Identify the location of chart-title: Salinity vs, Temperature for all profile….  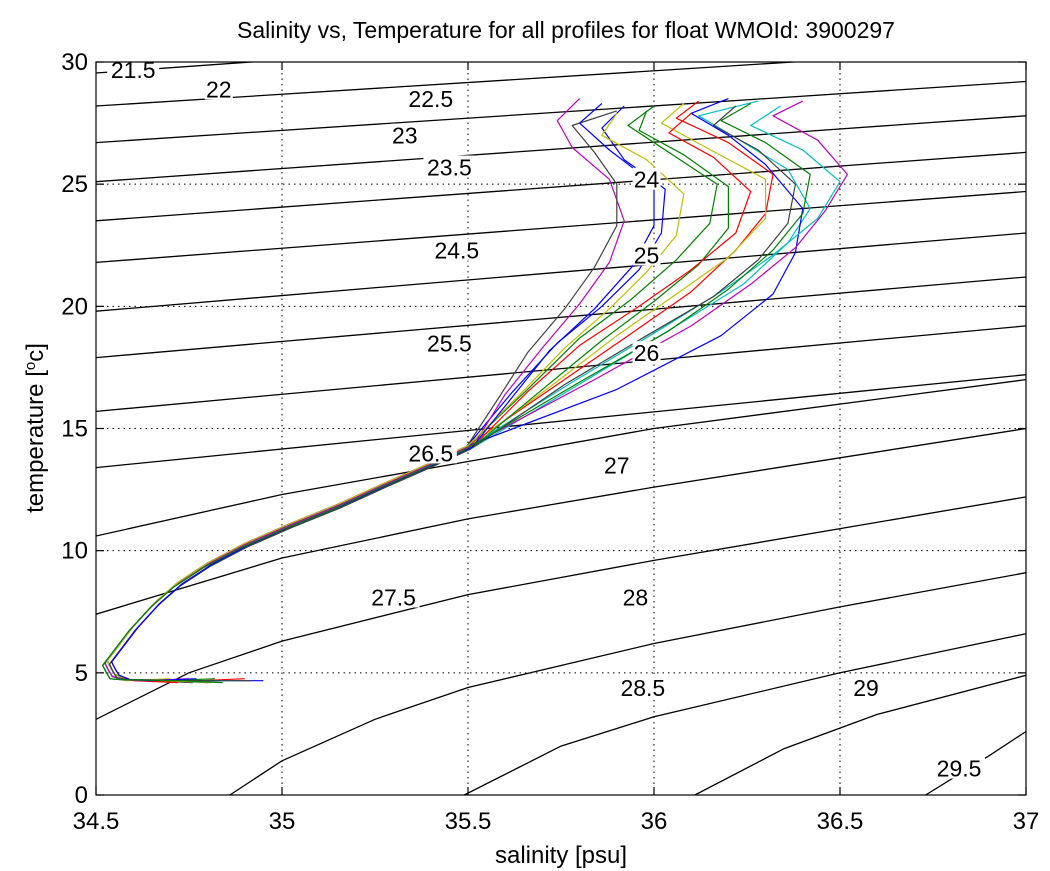
(566, 30).